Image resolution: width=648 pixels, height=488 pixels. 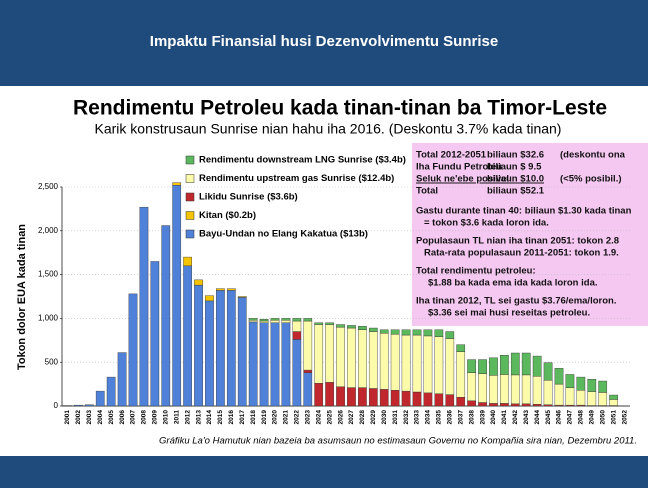 I want to click on x-tick-label: 2013, so click(x=198, y=417).